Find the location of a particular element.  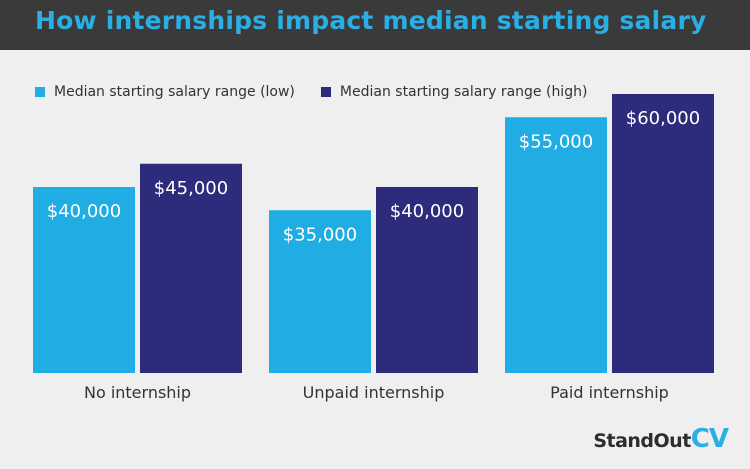

legend-item-low: Median starting salary range (low) is located at coordinates (165, 92).